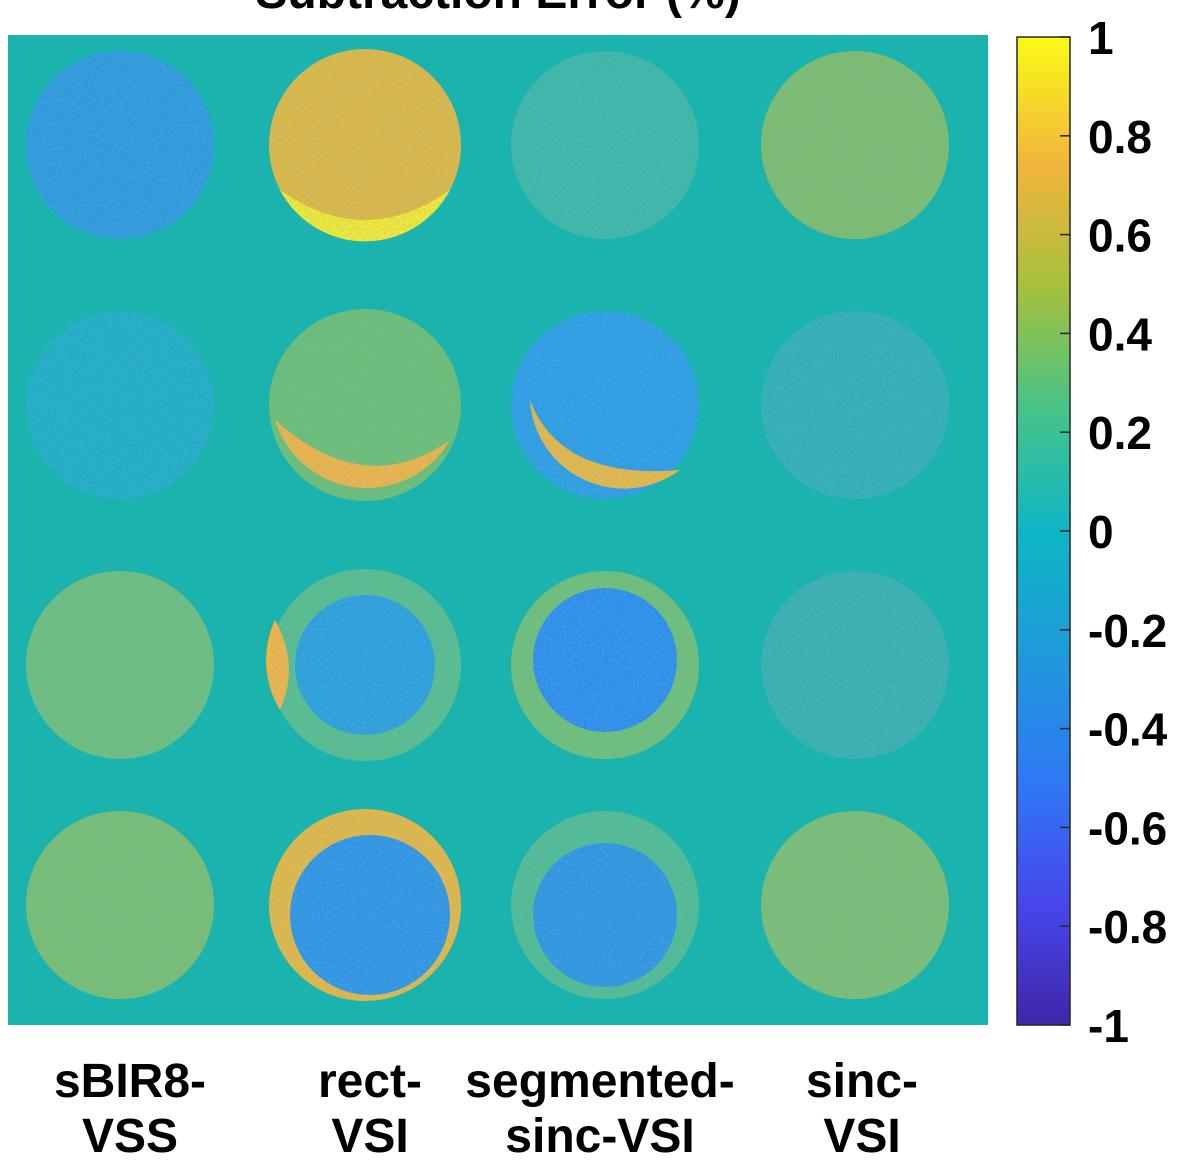 The height and width of the screenshot is (1167, 1204). Describe the element at coordinates (1120, 137) in the screenshot. I see `colorbar-tick-label: 0.8` at that location.